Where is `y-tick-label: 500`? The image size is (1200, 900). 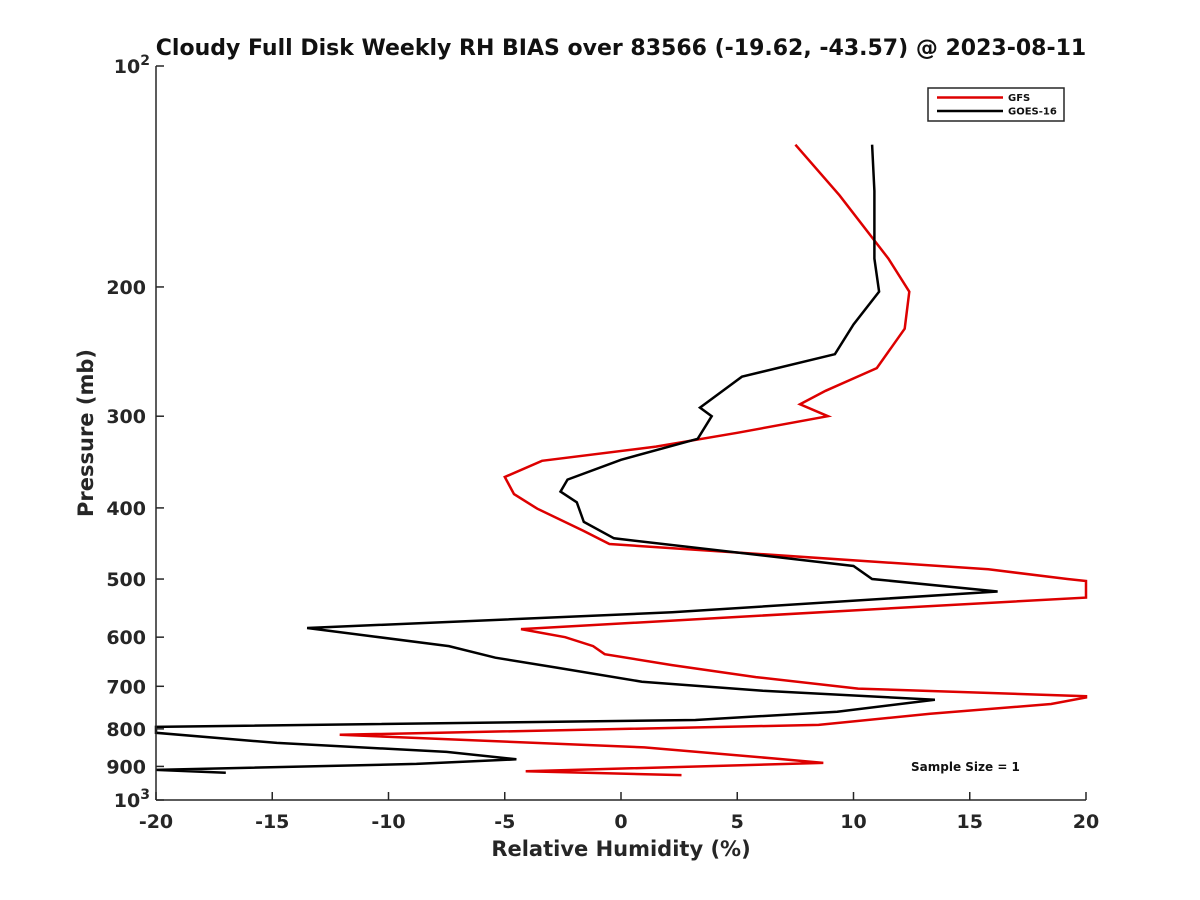 y-tick-label: 500 is located at coordinates (126, 580).